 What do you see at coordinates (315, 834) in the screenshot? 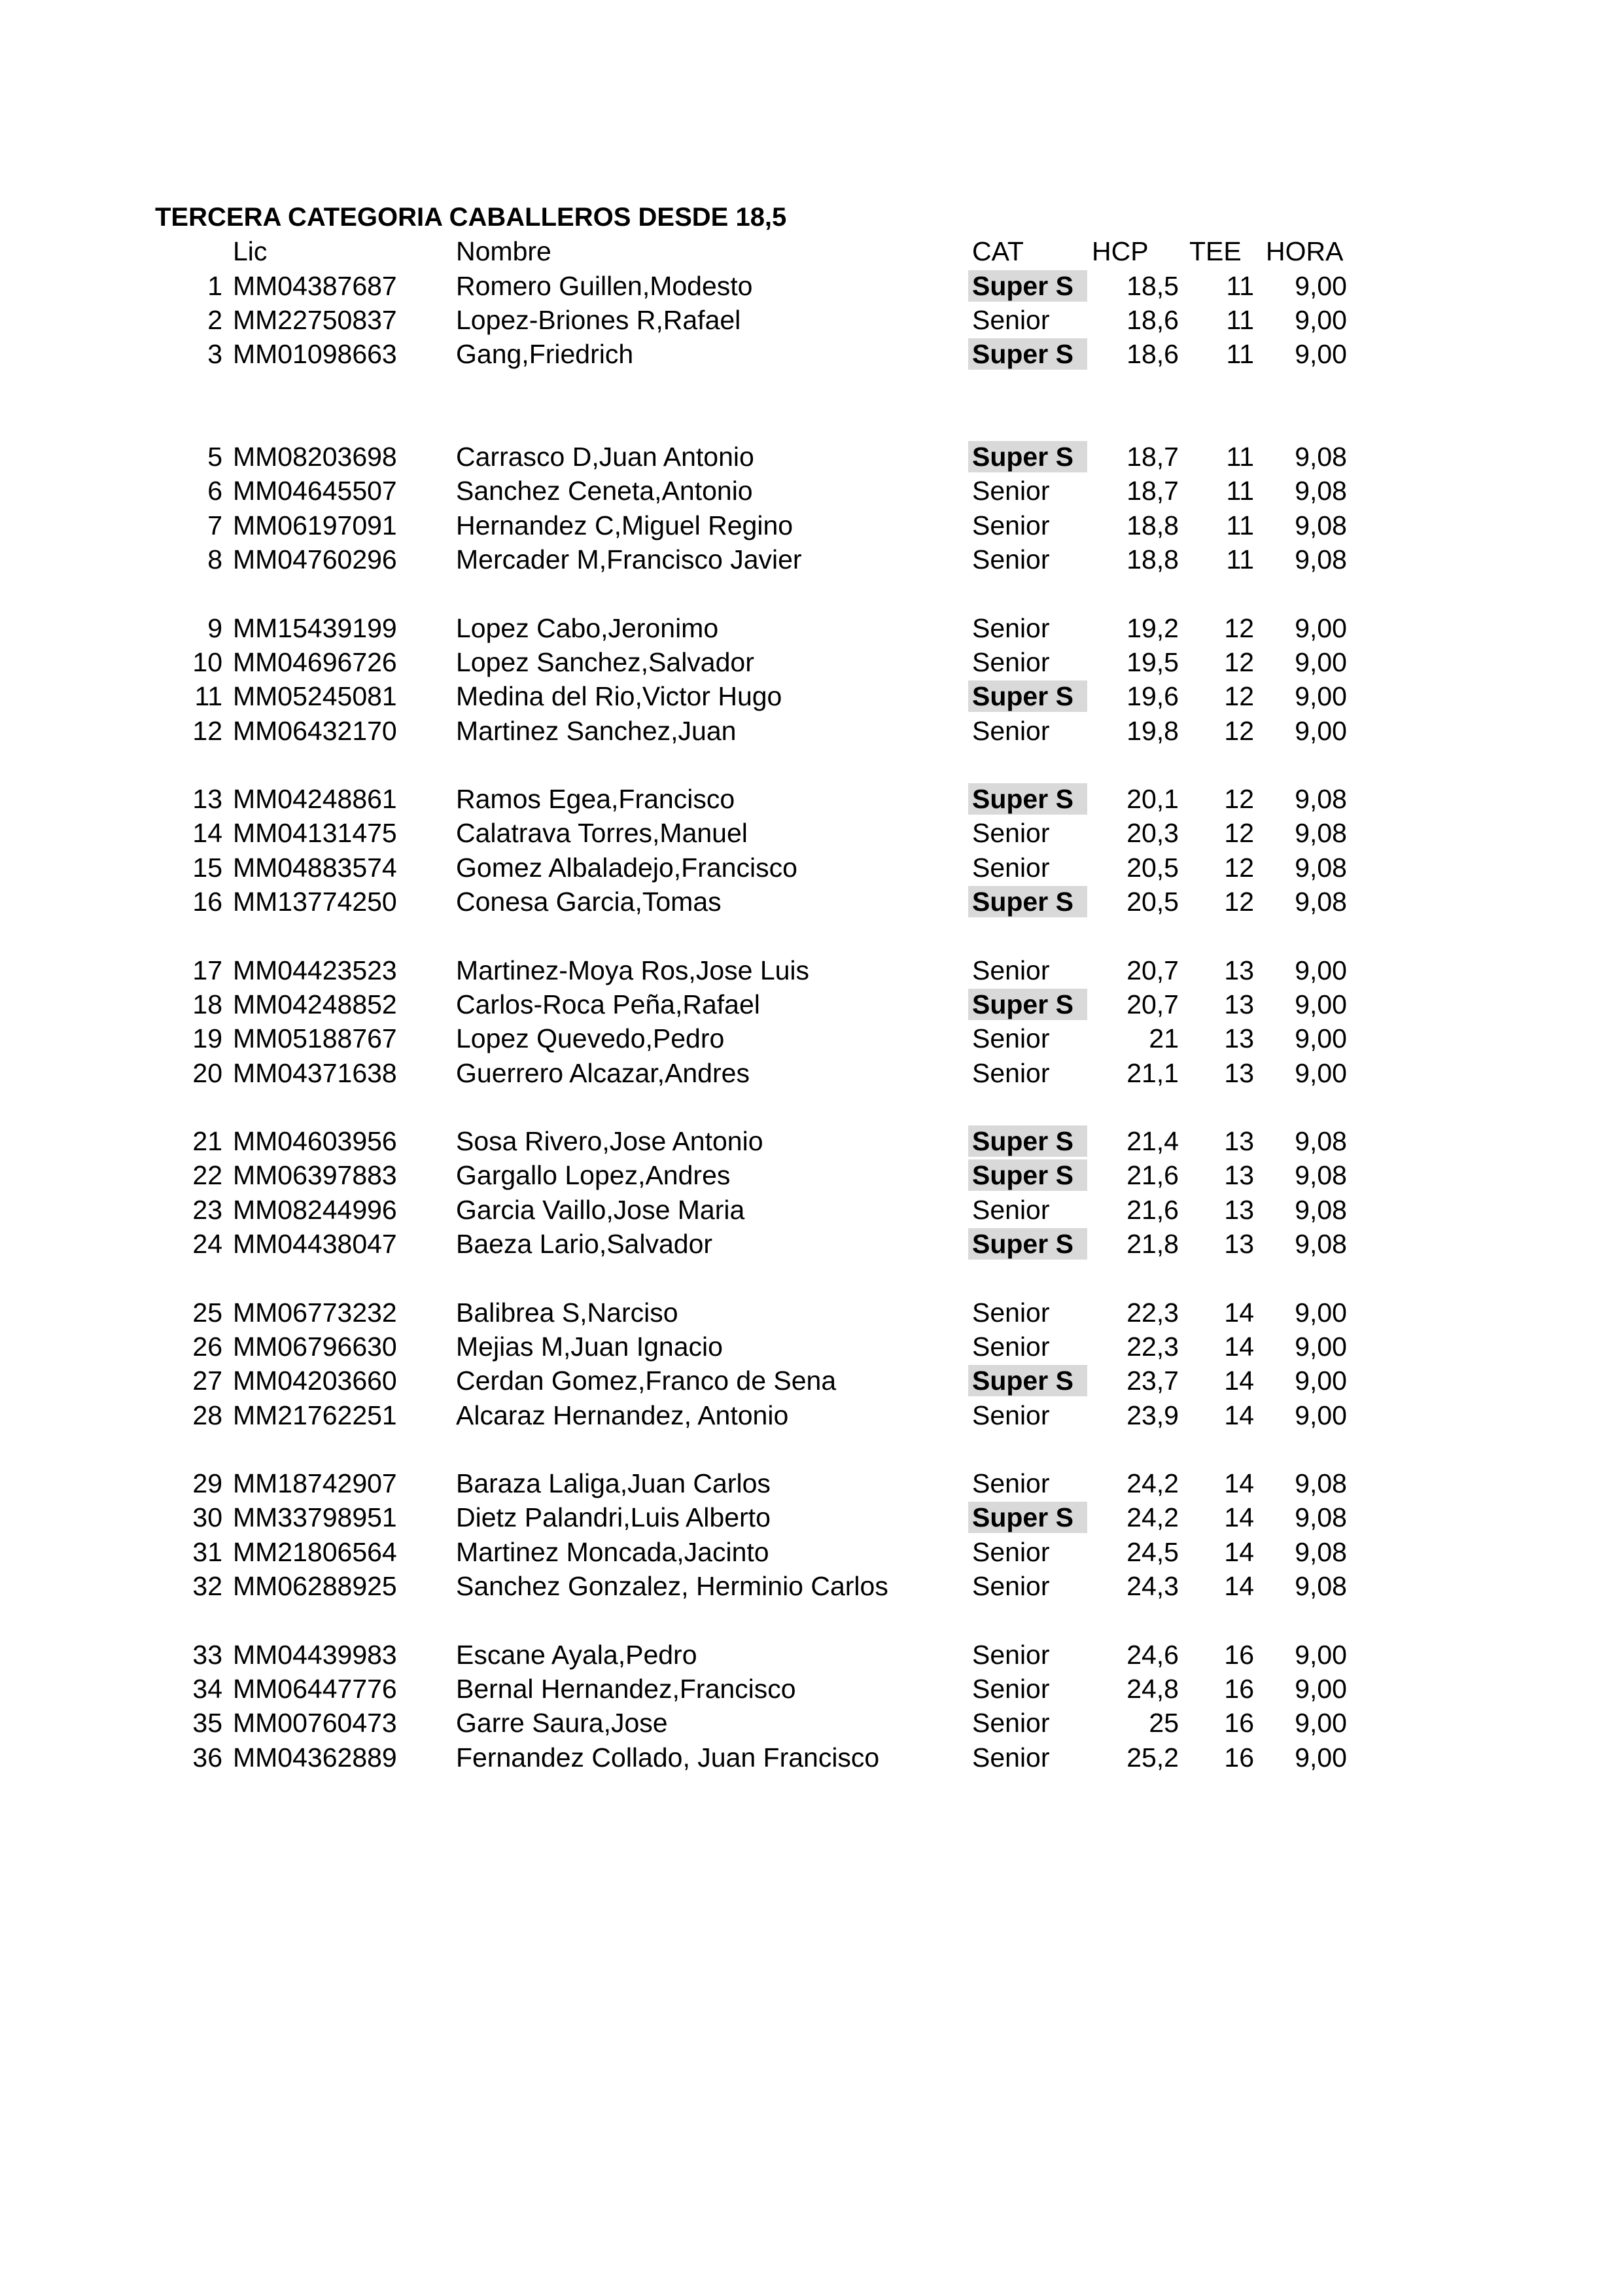
I see `license-number: MM04131475` at bounding box center [315, 834].